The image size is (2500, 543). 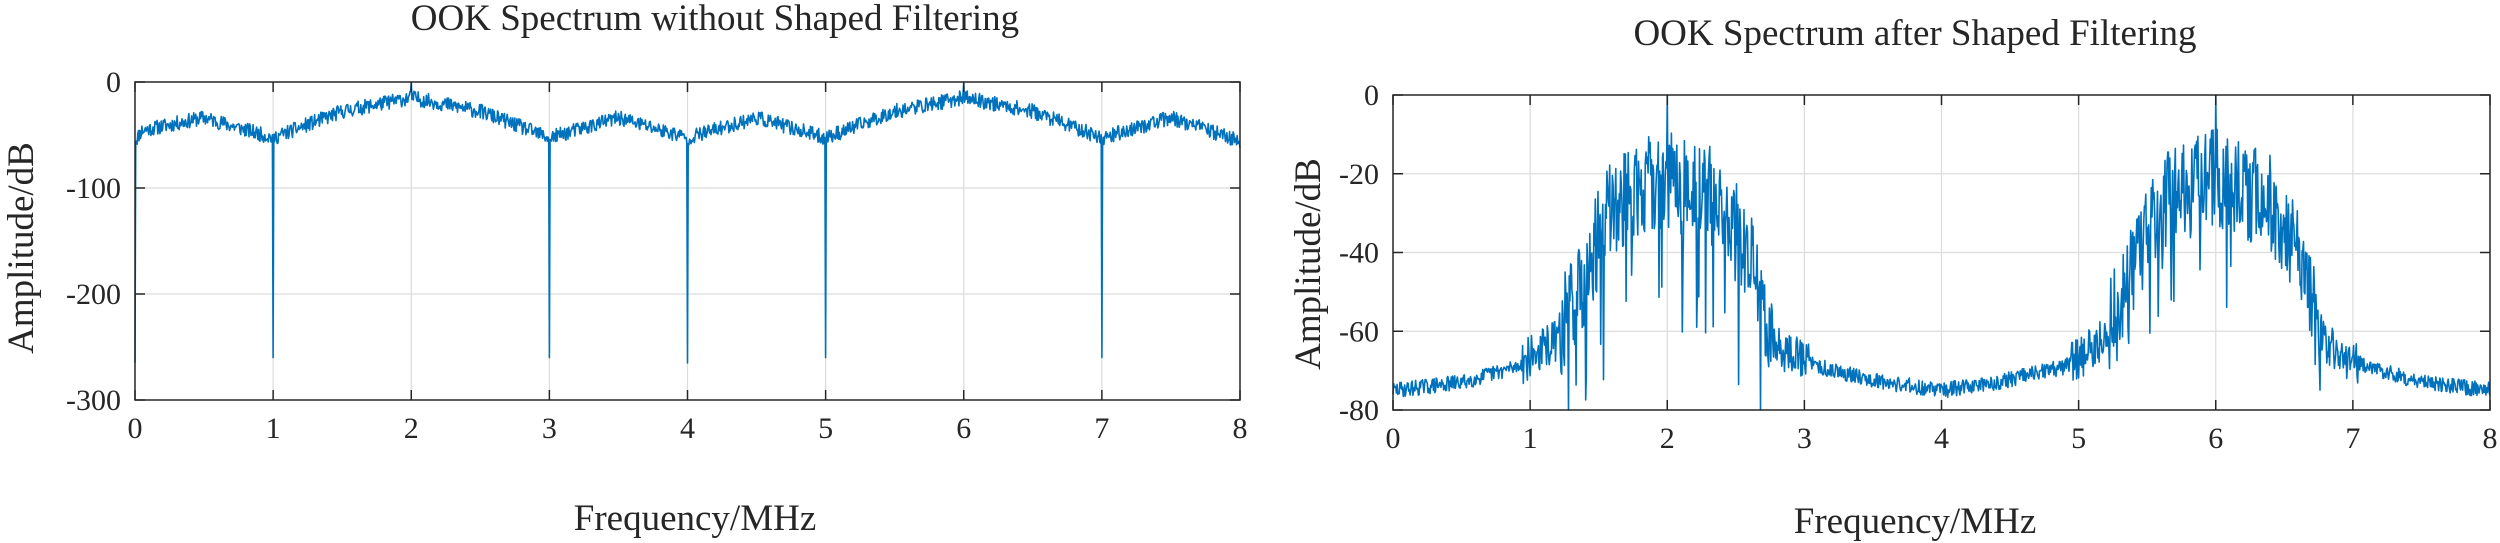 What do you see at coordinates (93, 400) in the screenshot?
I see `y-tick-label: -300` at bounding box center [93, 400].